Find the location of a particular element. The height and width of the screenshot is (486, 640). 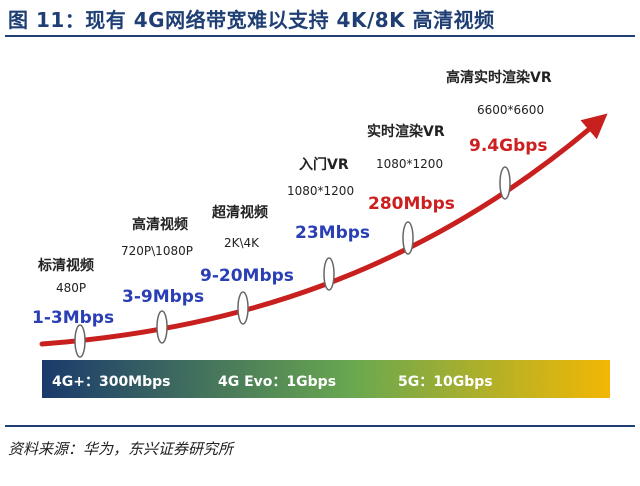

stage-resolution-uhd: 2K\4K is located at coordinates (242, 243).